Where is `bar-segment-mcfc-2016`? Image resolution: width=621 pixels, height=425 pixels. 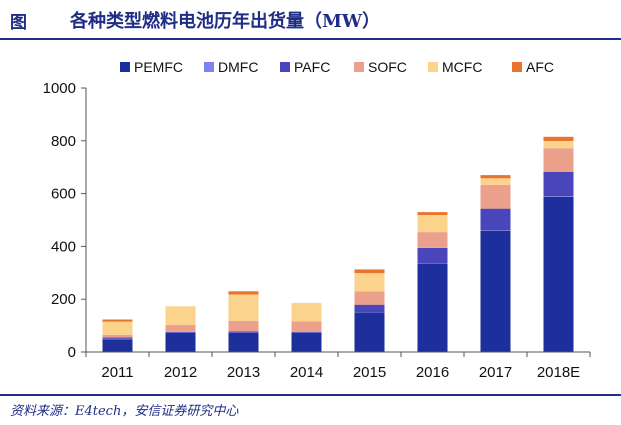
bar-segment-mcfc-2016 is located at coordinates (432, 224).